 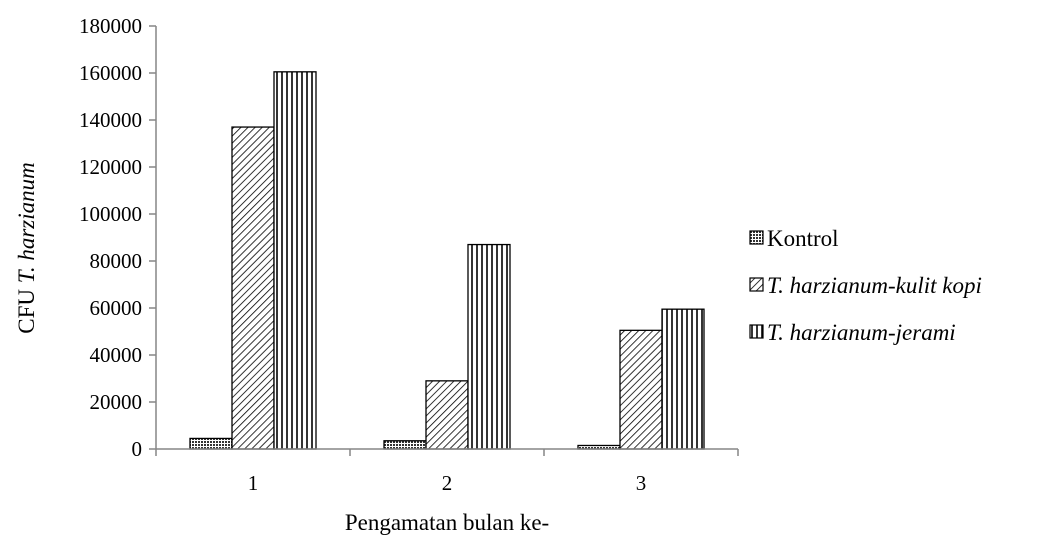 What do you see at coordinates (447, 483) in the screenshot?
I see `x-tick-label: 2` at bounding box center [447, 483].